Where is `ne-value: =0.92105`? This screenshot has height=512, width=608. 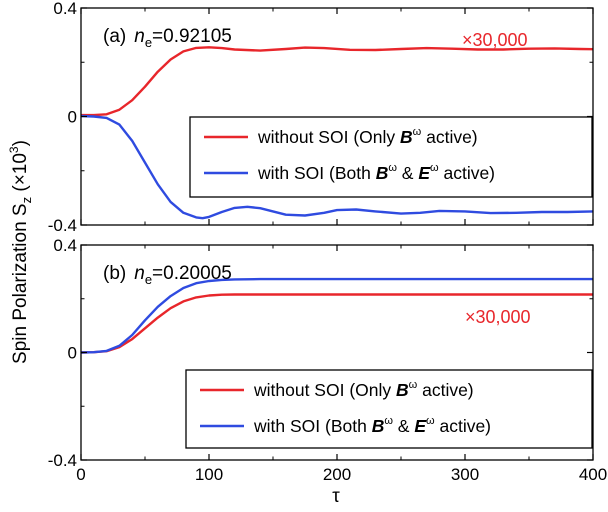 ne-value: =0.92105 is located at coordinates (192, 36).